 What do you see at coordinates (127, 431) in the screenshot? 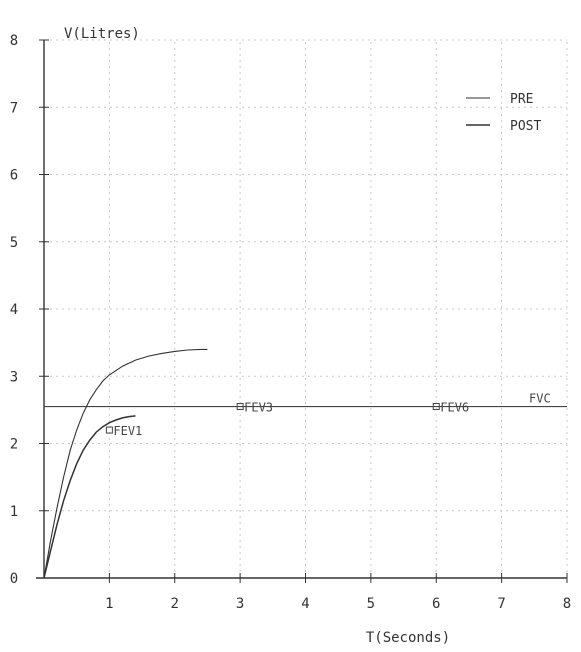
I see `annotation-fev1: FEV1` at bounding box center [127, 431].